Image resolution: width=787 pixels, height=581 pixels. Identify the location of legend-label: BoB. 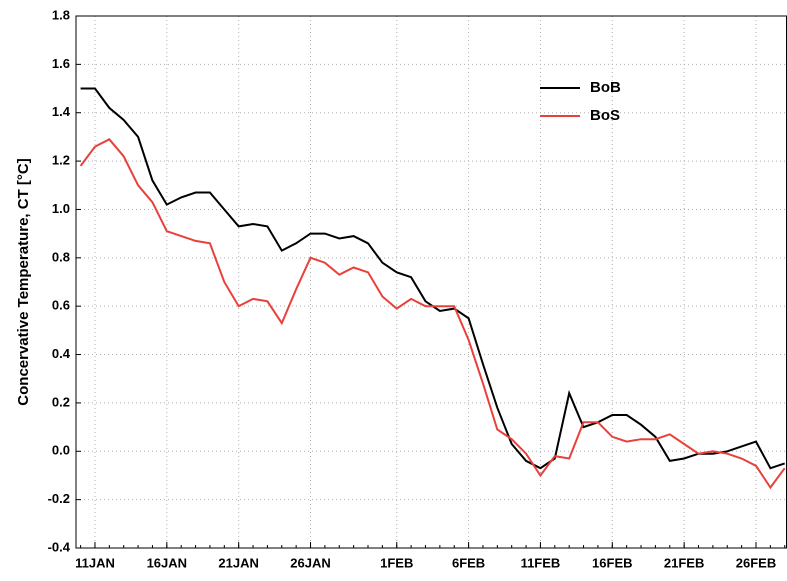
(605, 87).